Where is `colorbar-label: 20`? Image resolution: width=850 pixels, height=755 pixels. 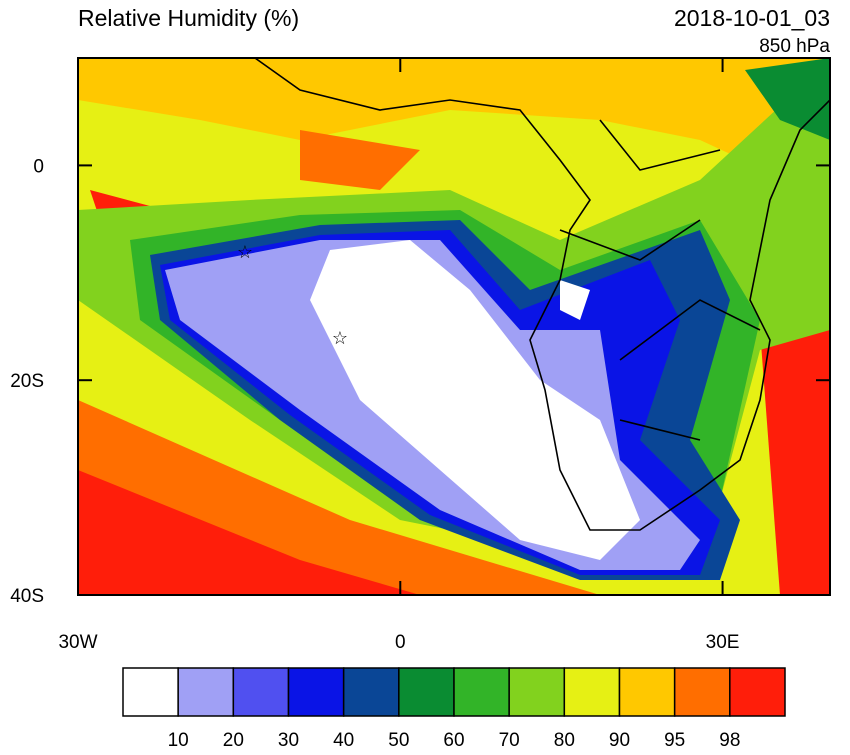 colorbar-label: 20 is located at coordinates (233, 740).